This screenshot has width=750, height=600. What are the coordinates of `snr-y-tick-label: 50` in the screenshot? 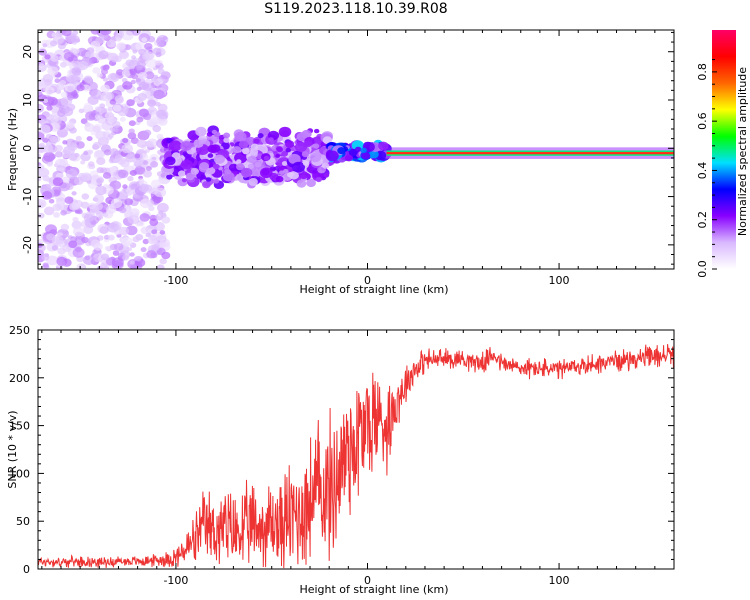 It's located at (23, 521).